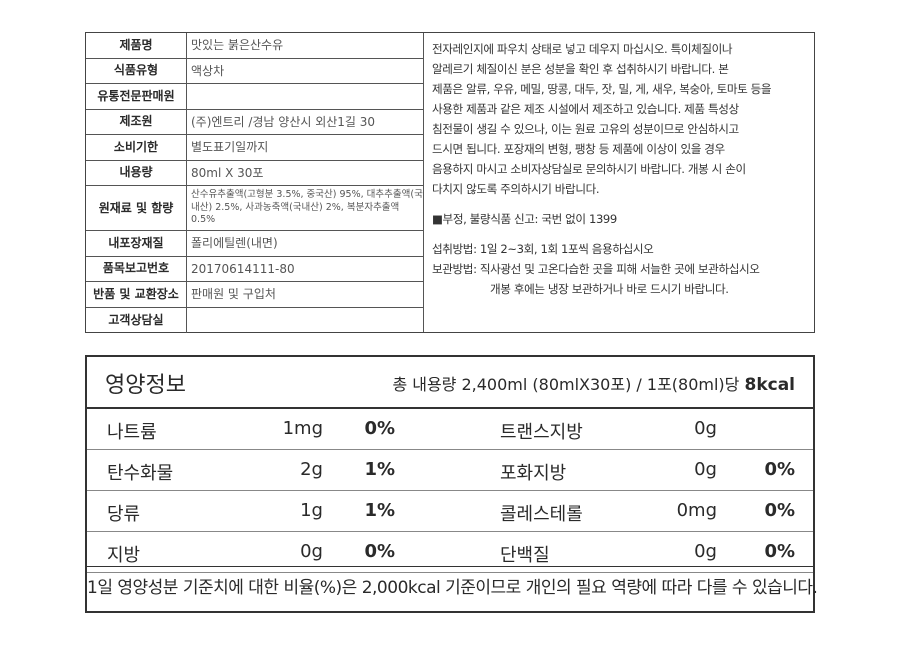 The image size is (900, 651). I want to click on nutrient-name: 당류, so click(124, 514).